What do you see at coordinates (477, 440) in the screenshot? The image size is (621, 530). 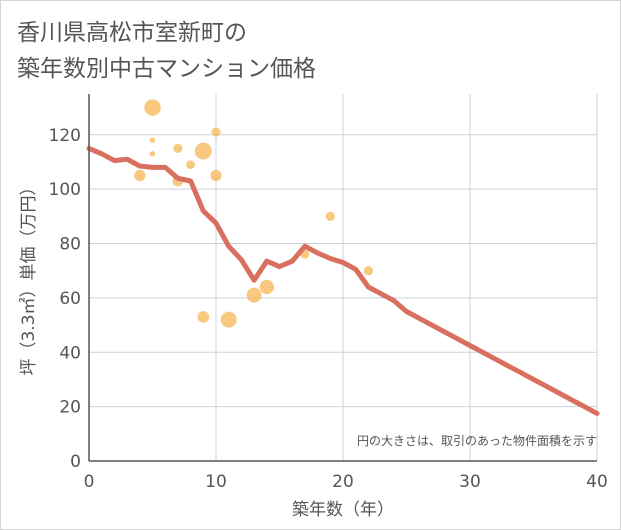 I see `size-legend-note: 円の大きさは、取引のあった物件面積を示す` at bounding box center [477, 440].